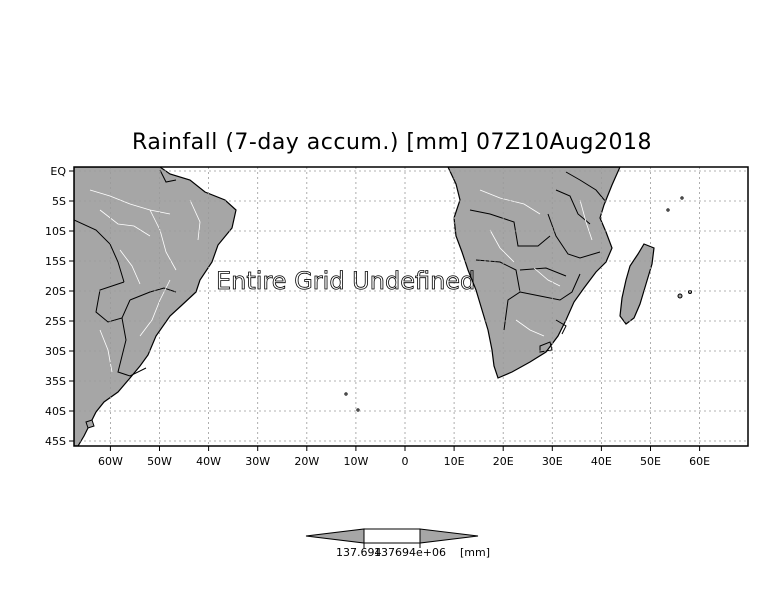 This screenshot has width=784, height=612. What do you see at coordinates (392, 536) in the screenshot?
I see `colorbar-box` at bounding box center [392, 536].